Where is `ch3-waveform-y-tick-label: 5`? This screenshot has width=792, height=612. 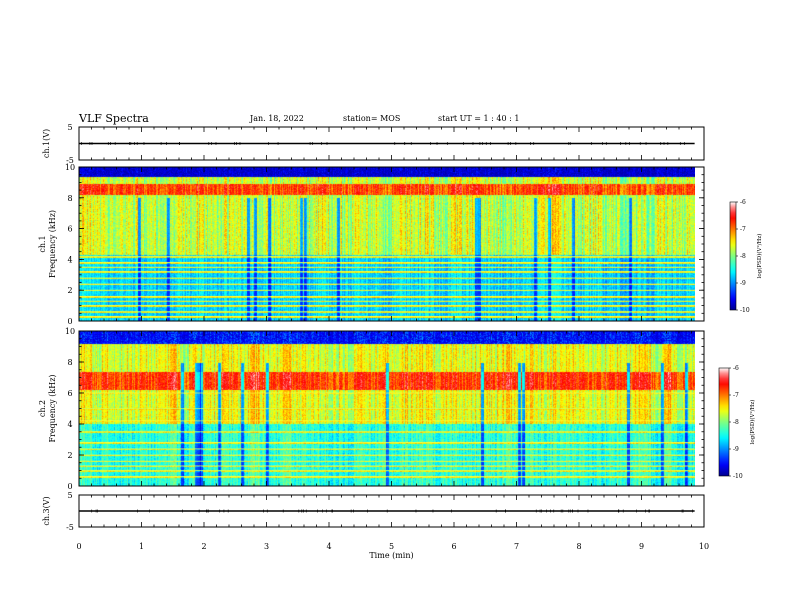 ch3-waveform-y-tick-label: 5 is located at coordinates (69, 495).